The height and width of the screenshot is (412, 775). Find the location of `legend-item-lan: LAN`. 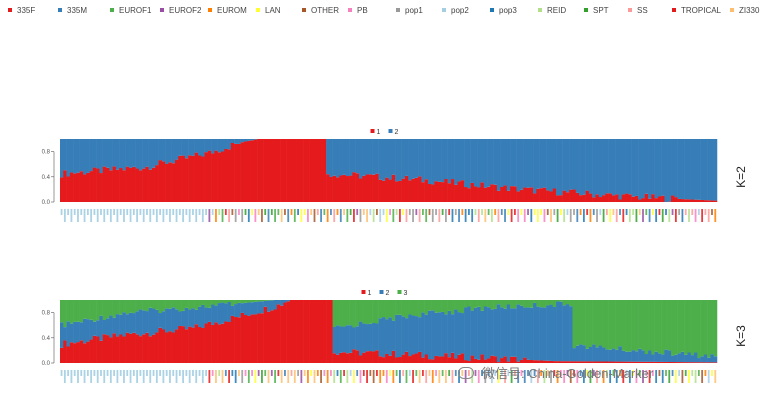

legend-item-lan: LAN is located at coordinates (268, 10).